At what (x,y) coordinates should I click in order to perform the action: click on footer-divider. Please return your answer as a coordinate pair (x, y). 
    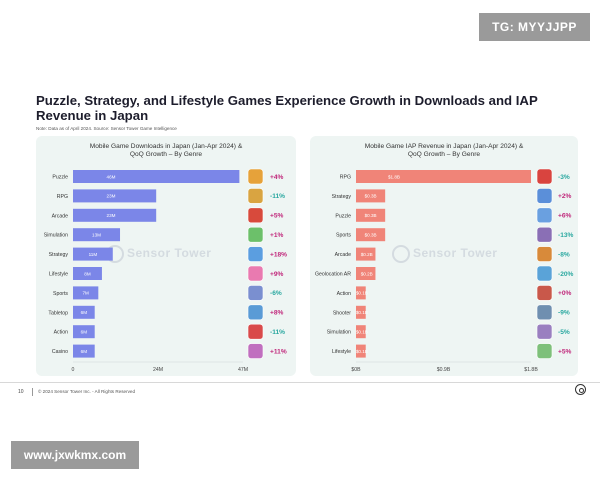
    Looking at the image, I should click on (300, 382).